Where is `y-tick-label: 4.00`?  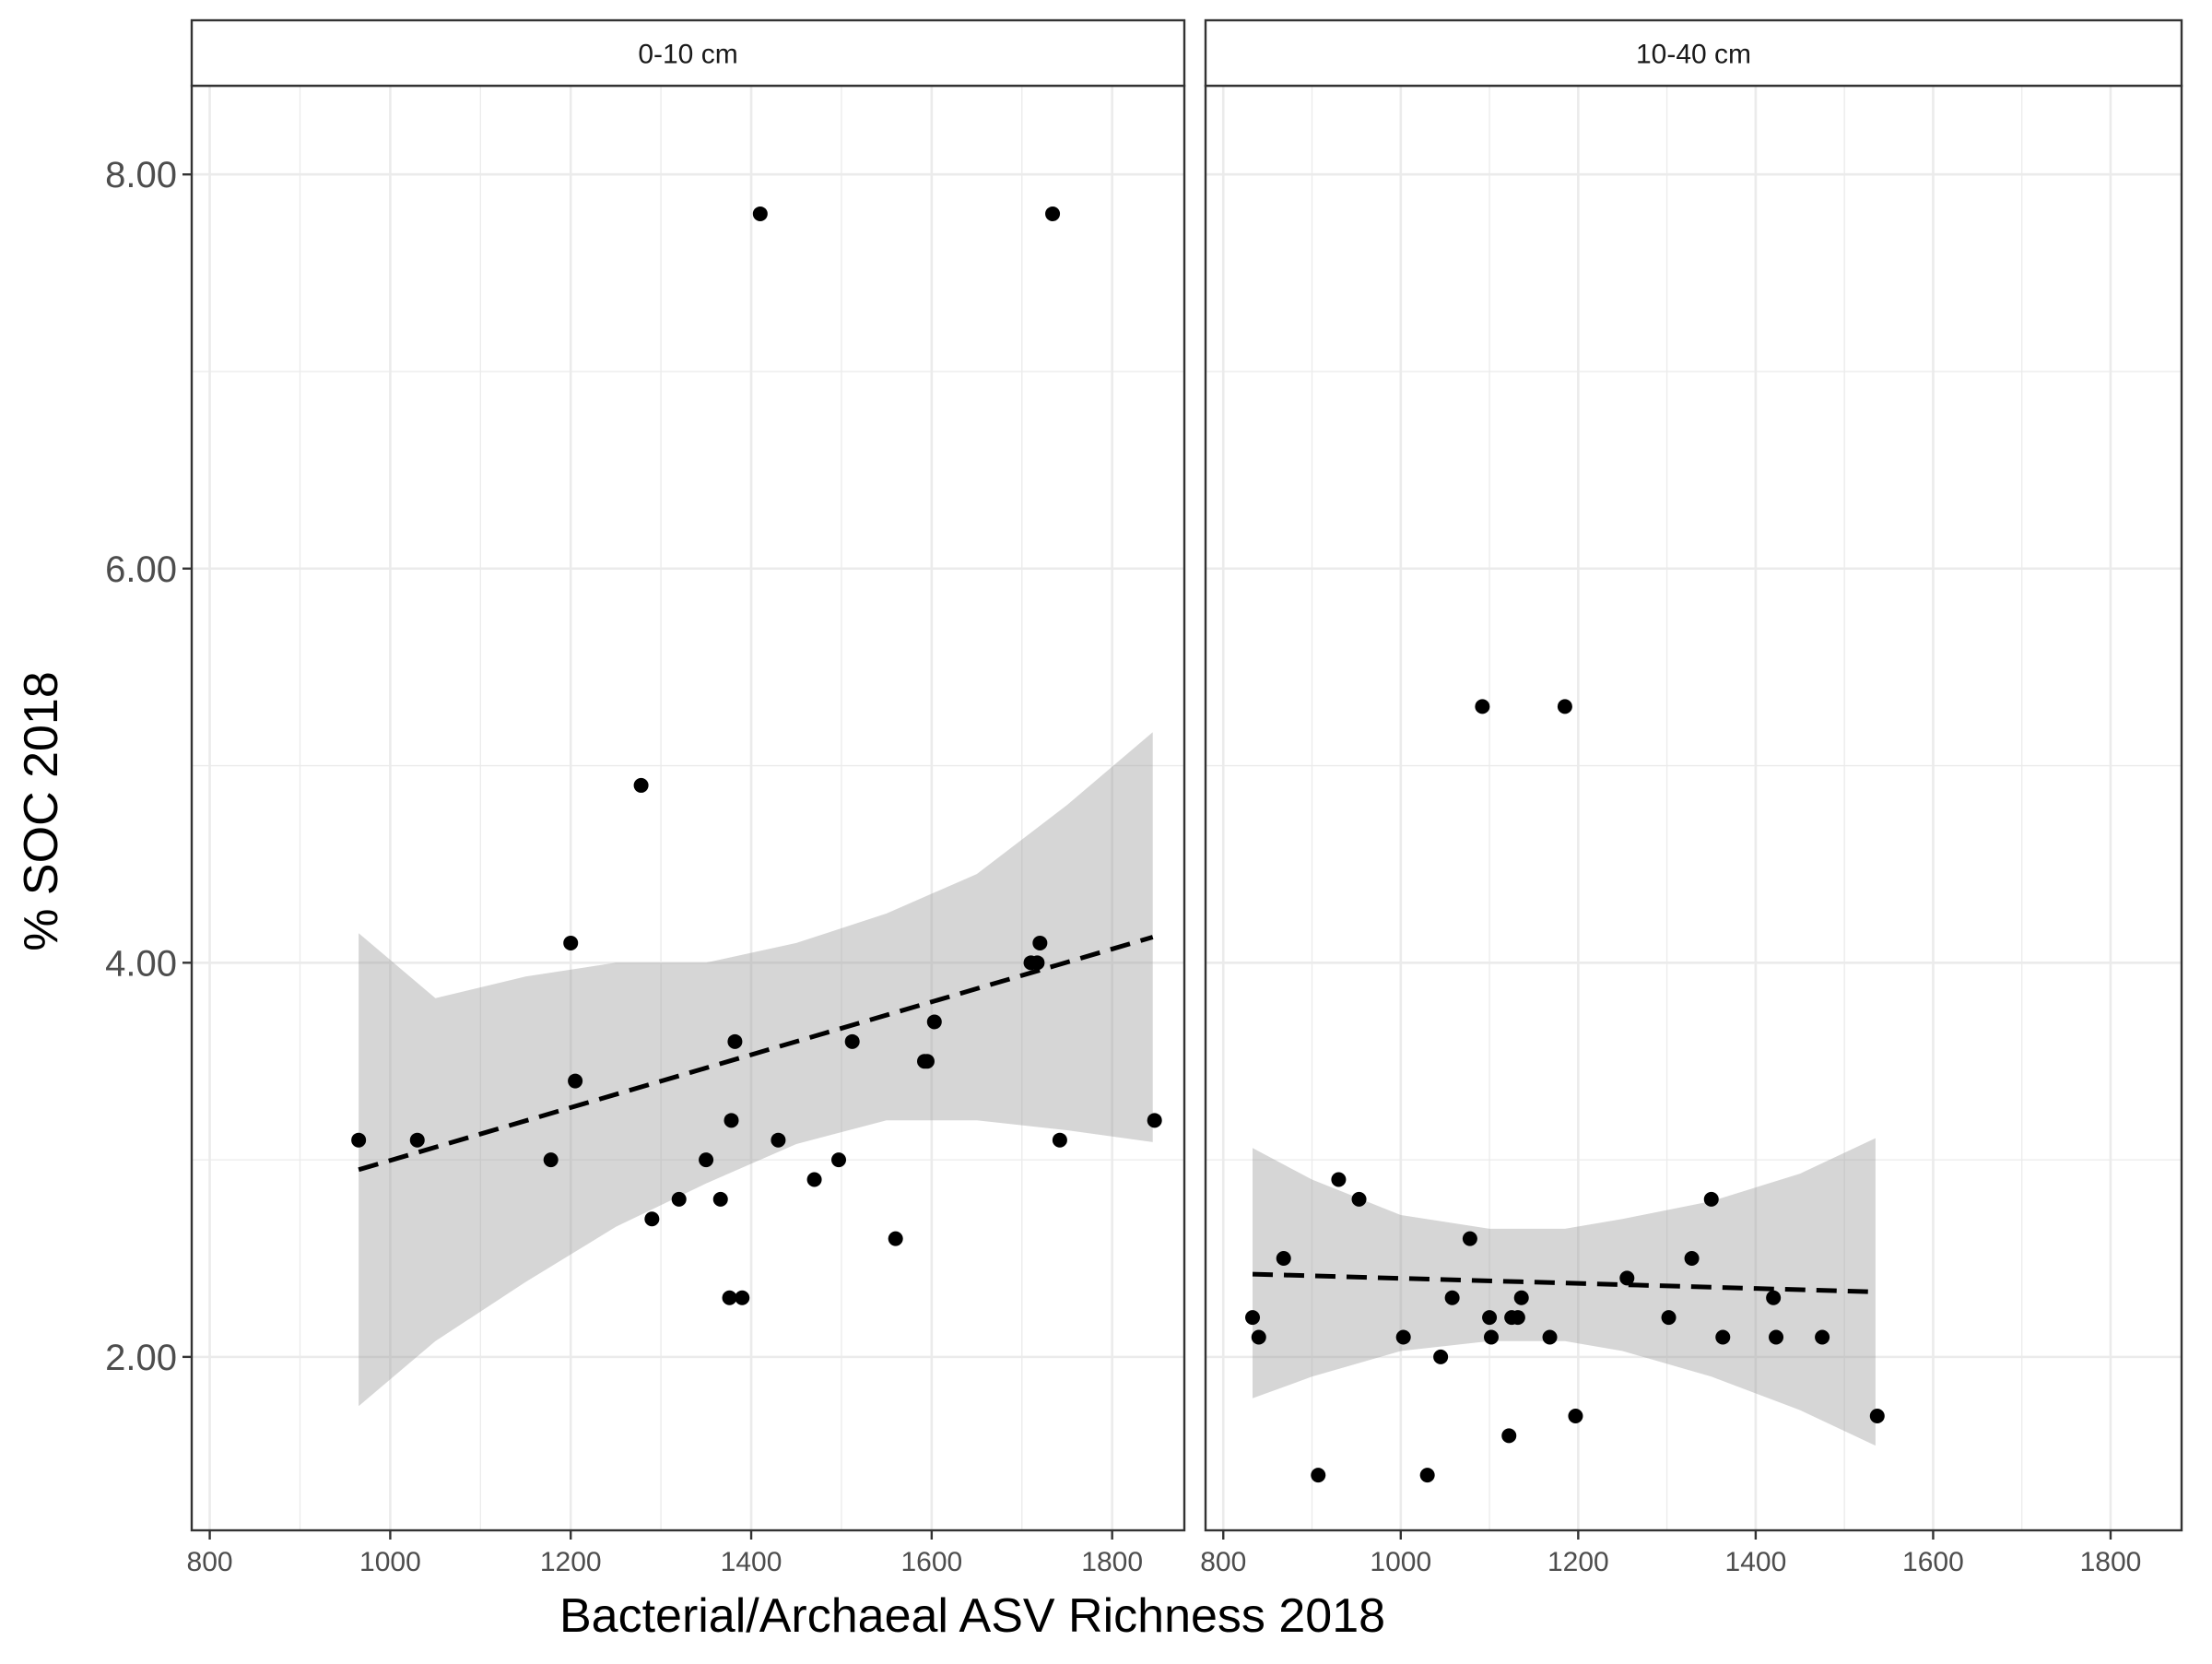 y-tick-label: 4.00 is located at coordinates (141, 963).